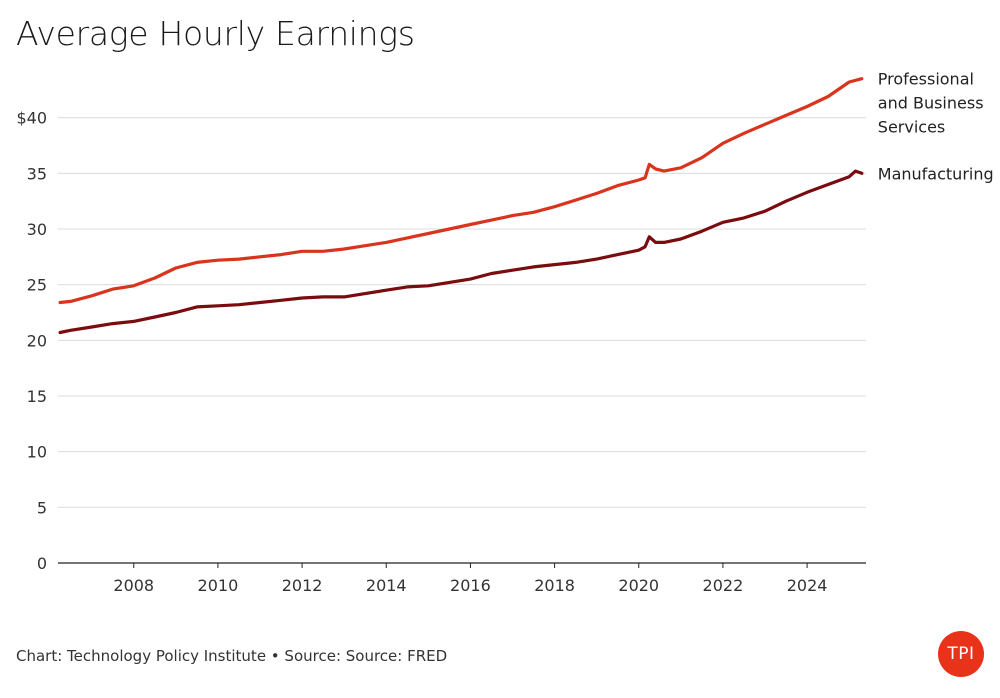 Image resolution: width=1000 pixels, height=698 pixels. I want to click on y-tick-label: 30, so click(37, 229).